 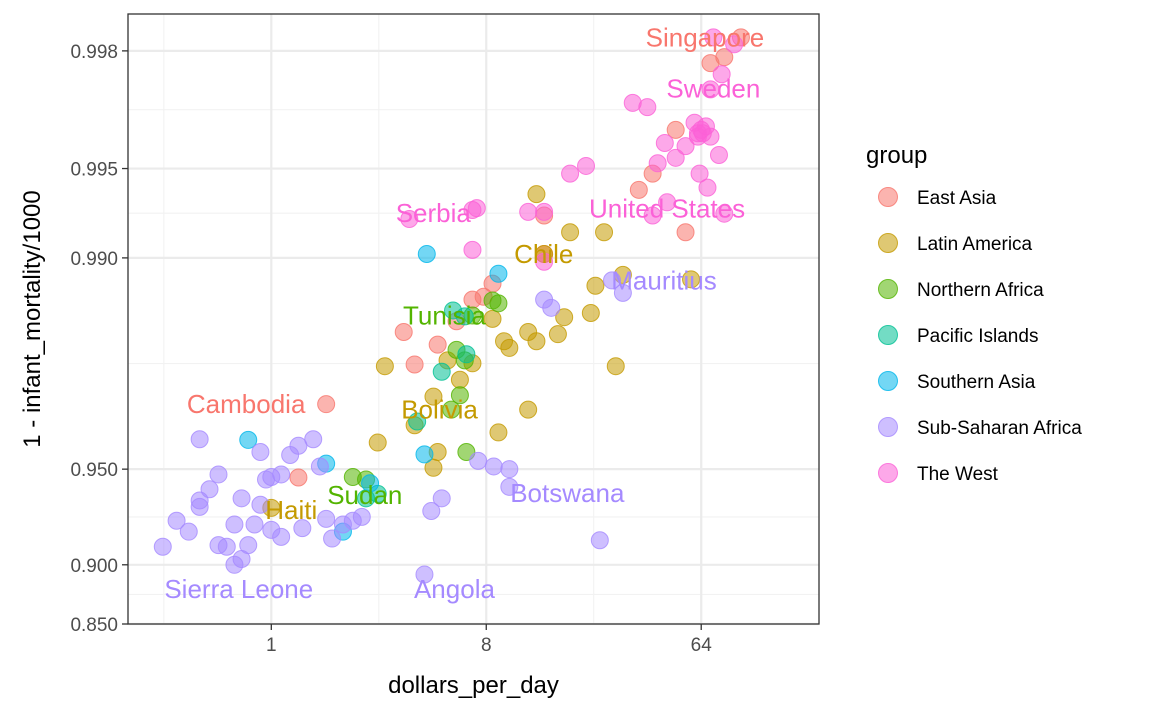 What do you see at coordinates (663, 280) in the screenshot?
I see `point-label: Mauritius` at bounding box center [663, 280].